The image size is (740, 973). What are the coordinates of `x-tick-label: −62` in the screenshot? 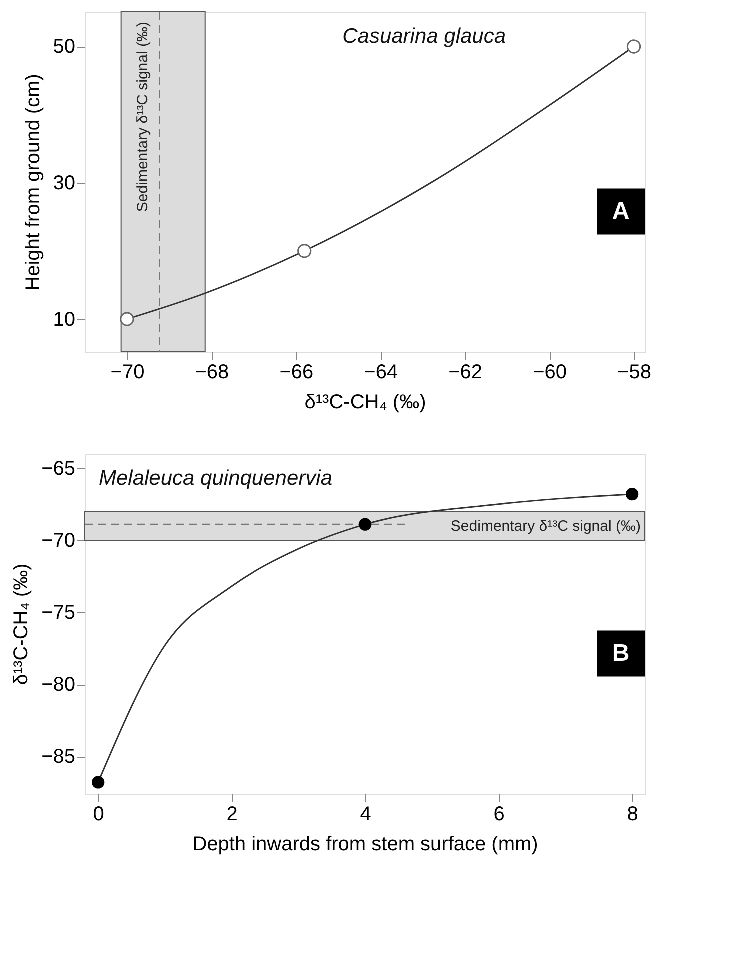 It's located at (465, 373).